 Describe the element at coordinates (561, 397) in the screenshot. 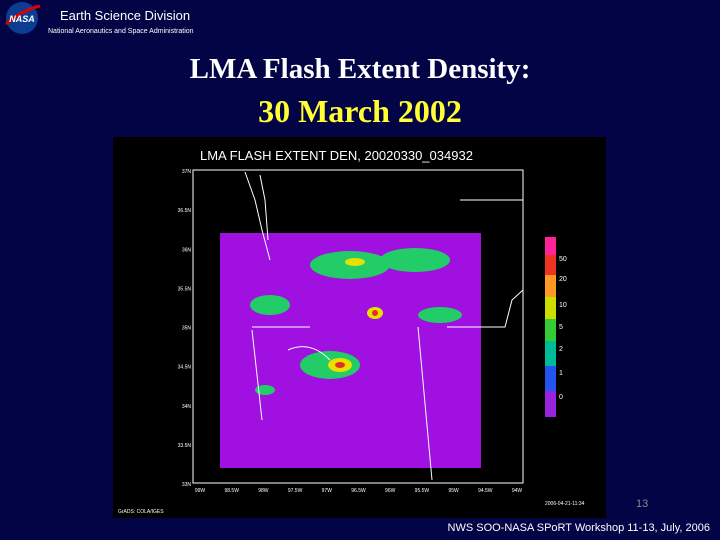

I see `colorbar-label: 0` at that location.